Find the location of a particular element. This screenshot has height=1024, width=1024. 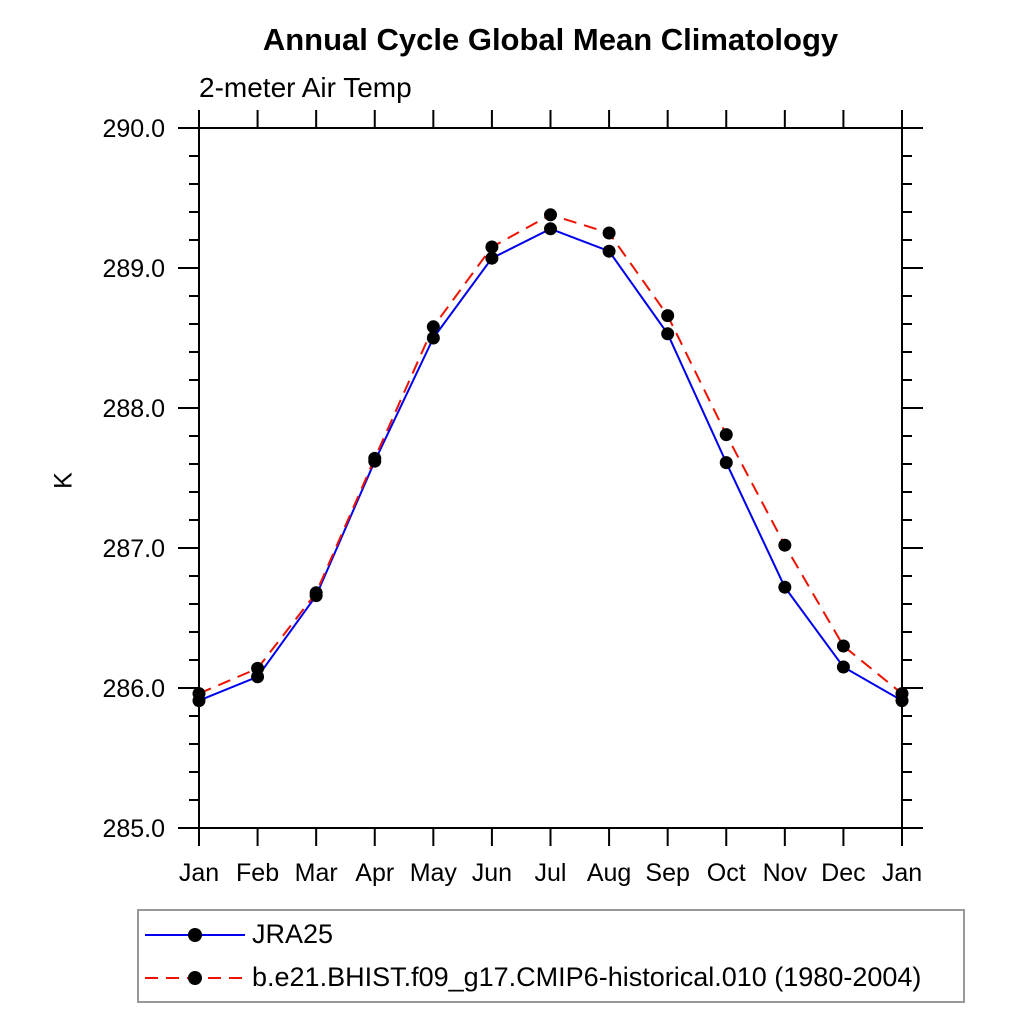

x-tick-label: Jun is located at coordinates (492, 873).